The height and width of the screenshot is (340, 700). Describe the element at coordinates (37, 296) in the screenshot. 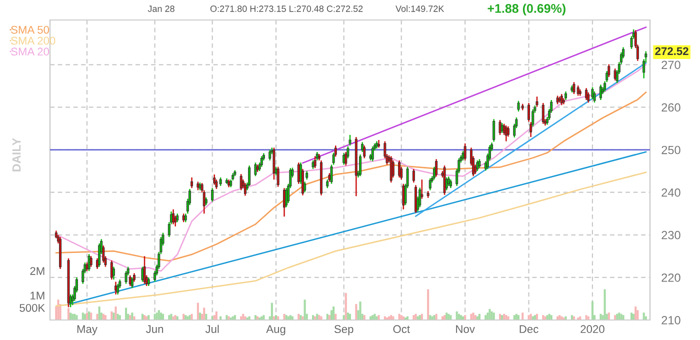

I see `y2-tick-label: 1M` at that location.